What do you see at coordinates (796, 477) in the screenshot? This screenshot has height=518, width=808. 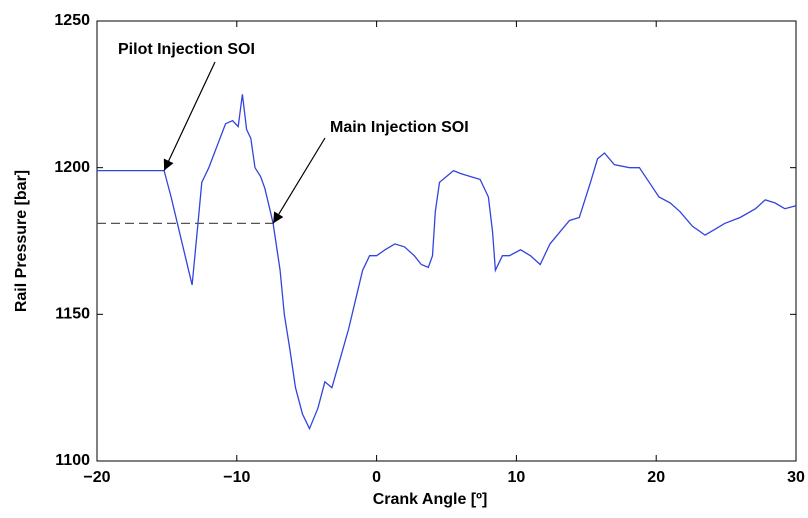 I see `x-tick-label: 30` at bounding box center [796, 477].